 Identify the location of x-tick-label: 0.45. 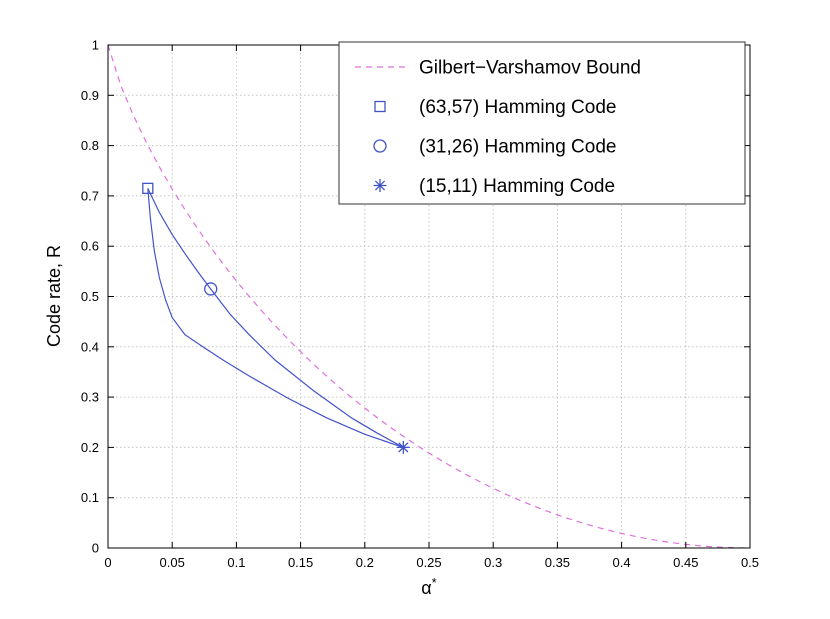
(685, 562).